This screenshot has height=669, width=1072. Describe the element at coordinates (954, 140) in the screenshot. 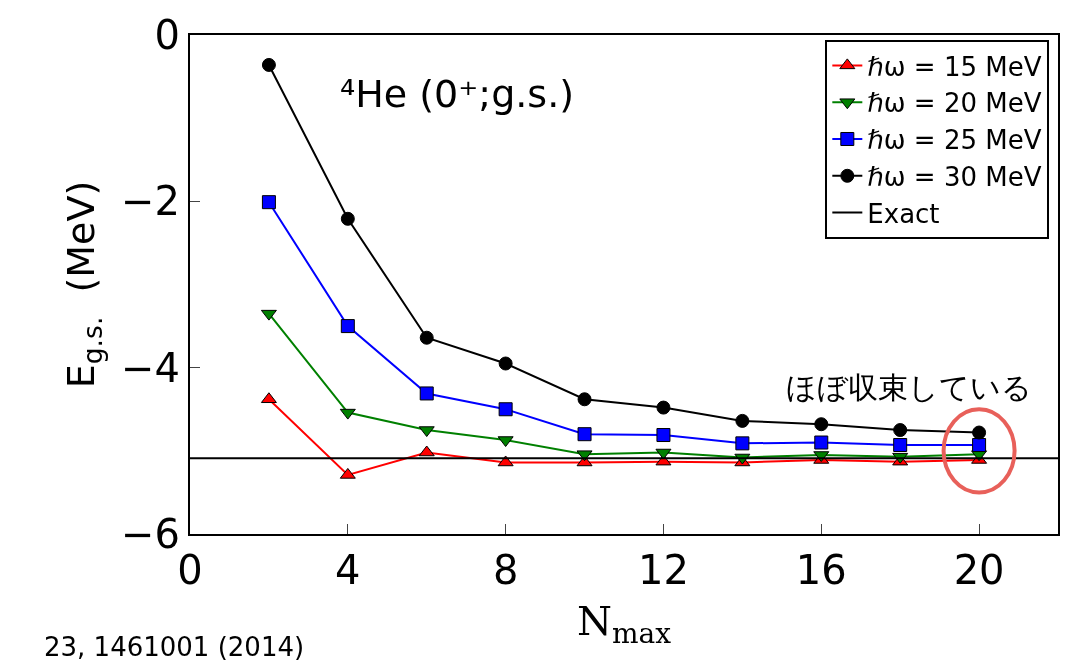

I see `legend-label: ℏω = 25 MeV` at that location.